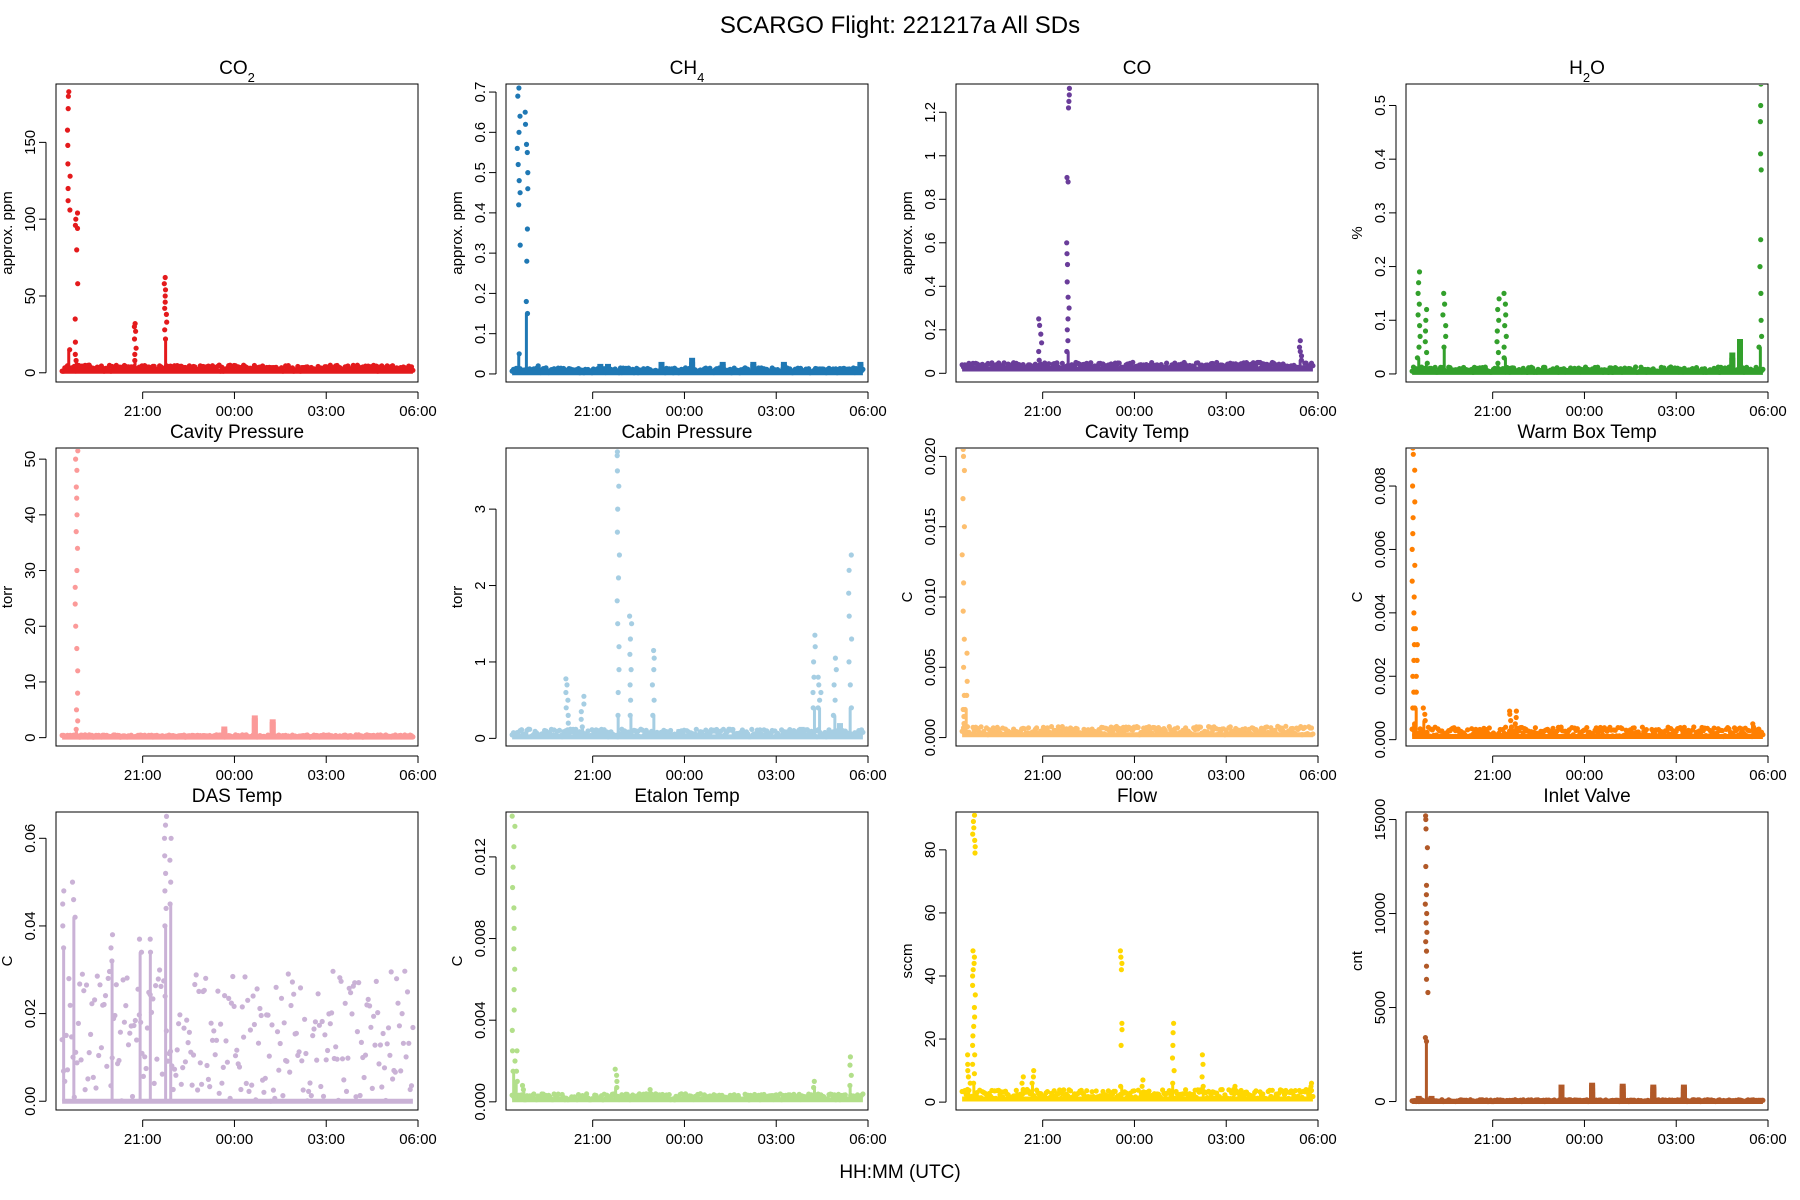  Describe the element at coordinates (30, 682) in the screenshot. I see `y-tick-label: 10` at that location.